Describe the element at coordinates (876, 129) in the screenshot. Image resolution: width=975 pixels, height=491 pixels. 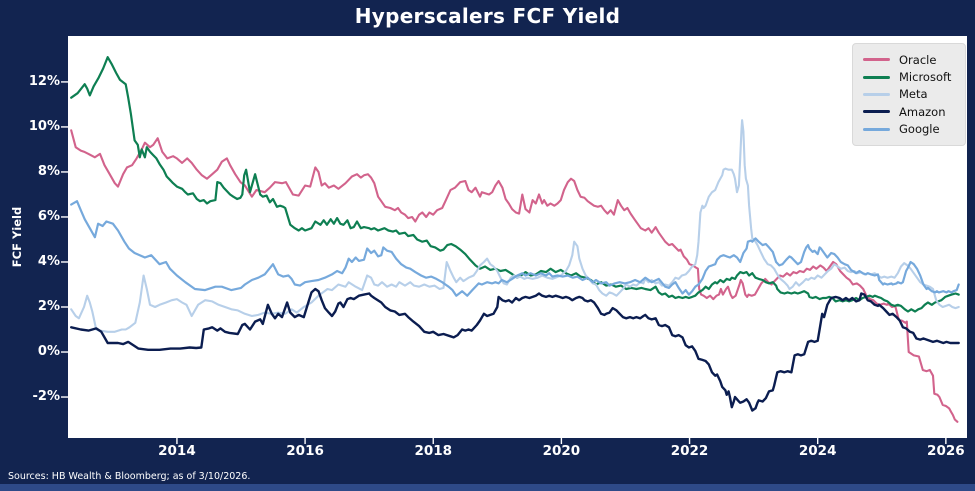
I see `legend-line-google-icon` at that location.